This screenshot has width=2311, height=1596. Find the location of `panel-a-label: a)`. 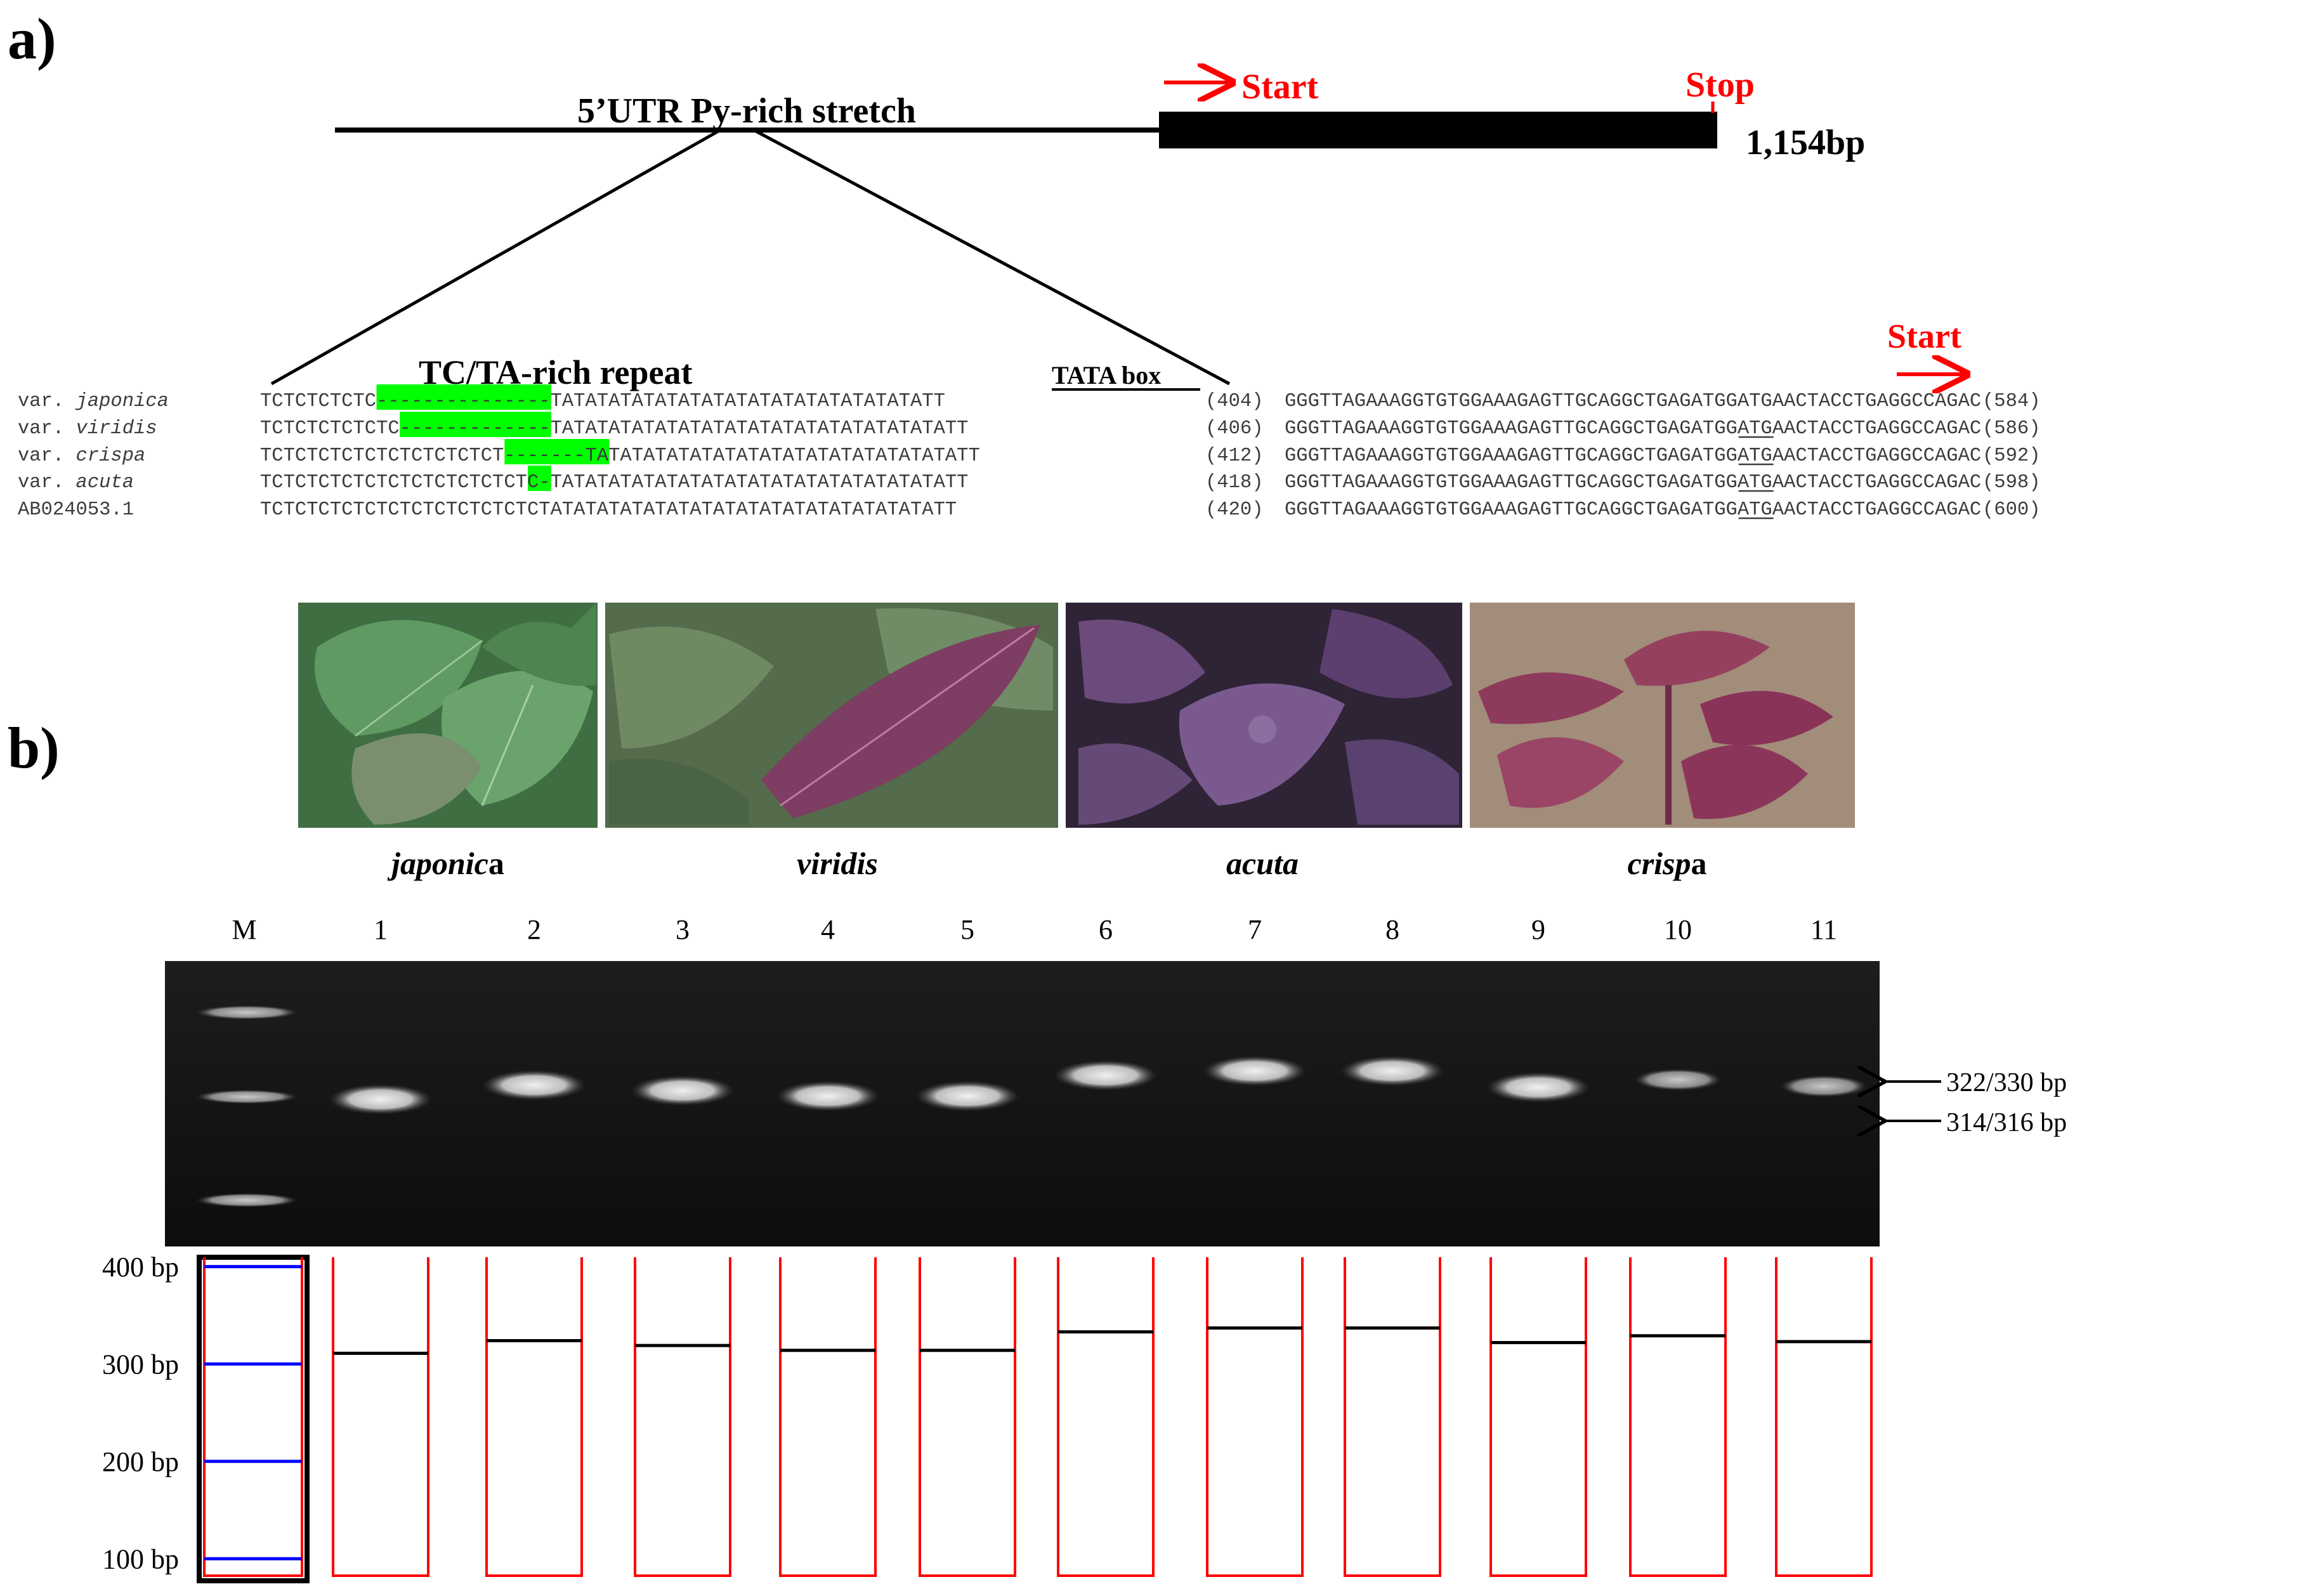

panel-a-label: a) is located at coordinates (32, 39).